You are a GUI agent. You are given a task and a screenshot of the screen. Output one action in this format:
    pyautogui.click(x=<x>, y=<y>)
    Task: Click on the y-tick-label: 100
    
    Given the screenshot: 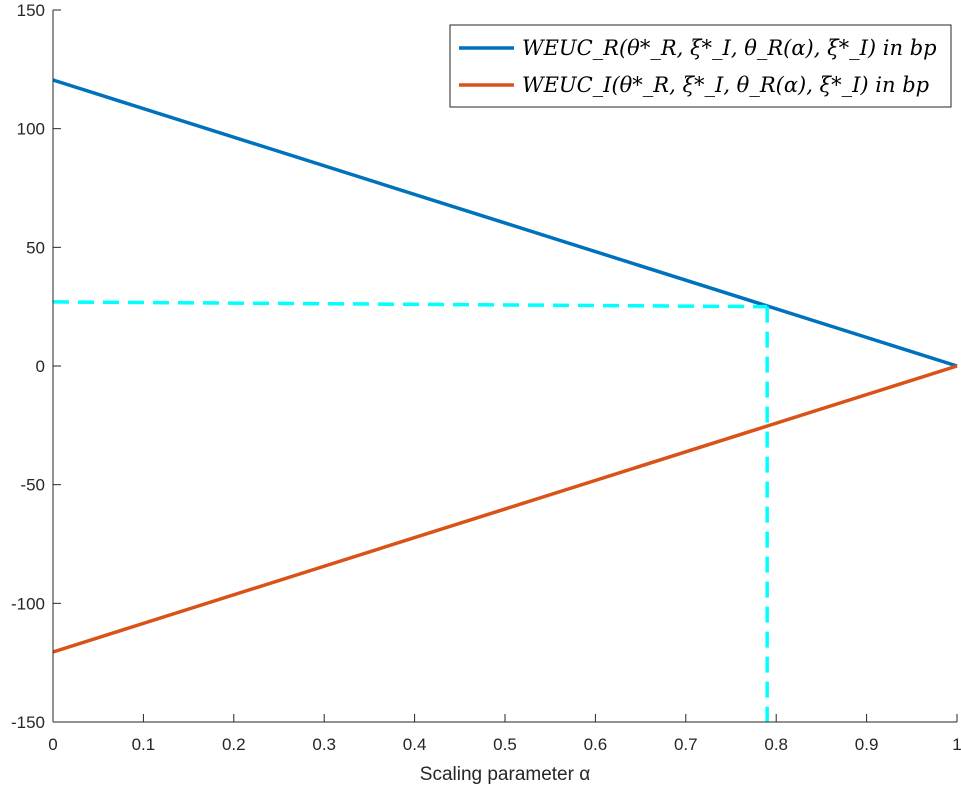 What is the action you would take?
    pyautogui.click(x=31, y=129)
    